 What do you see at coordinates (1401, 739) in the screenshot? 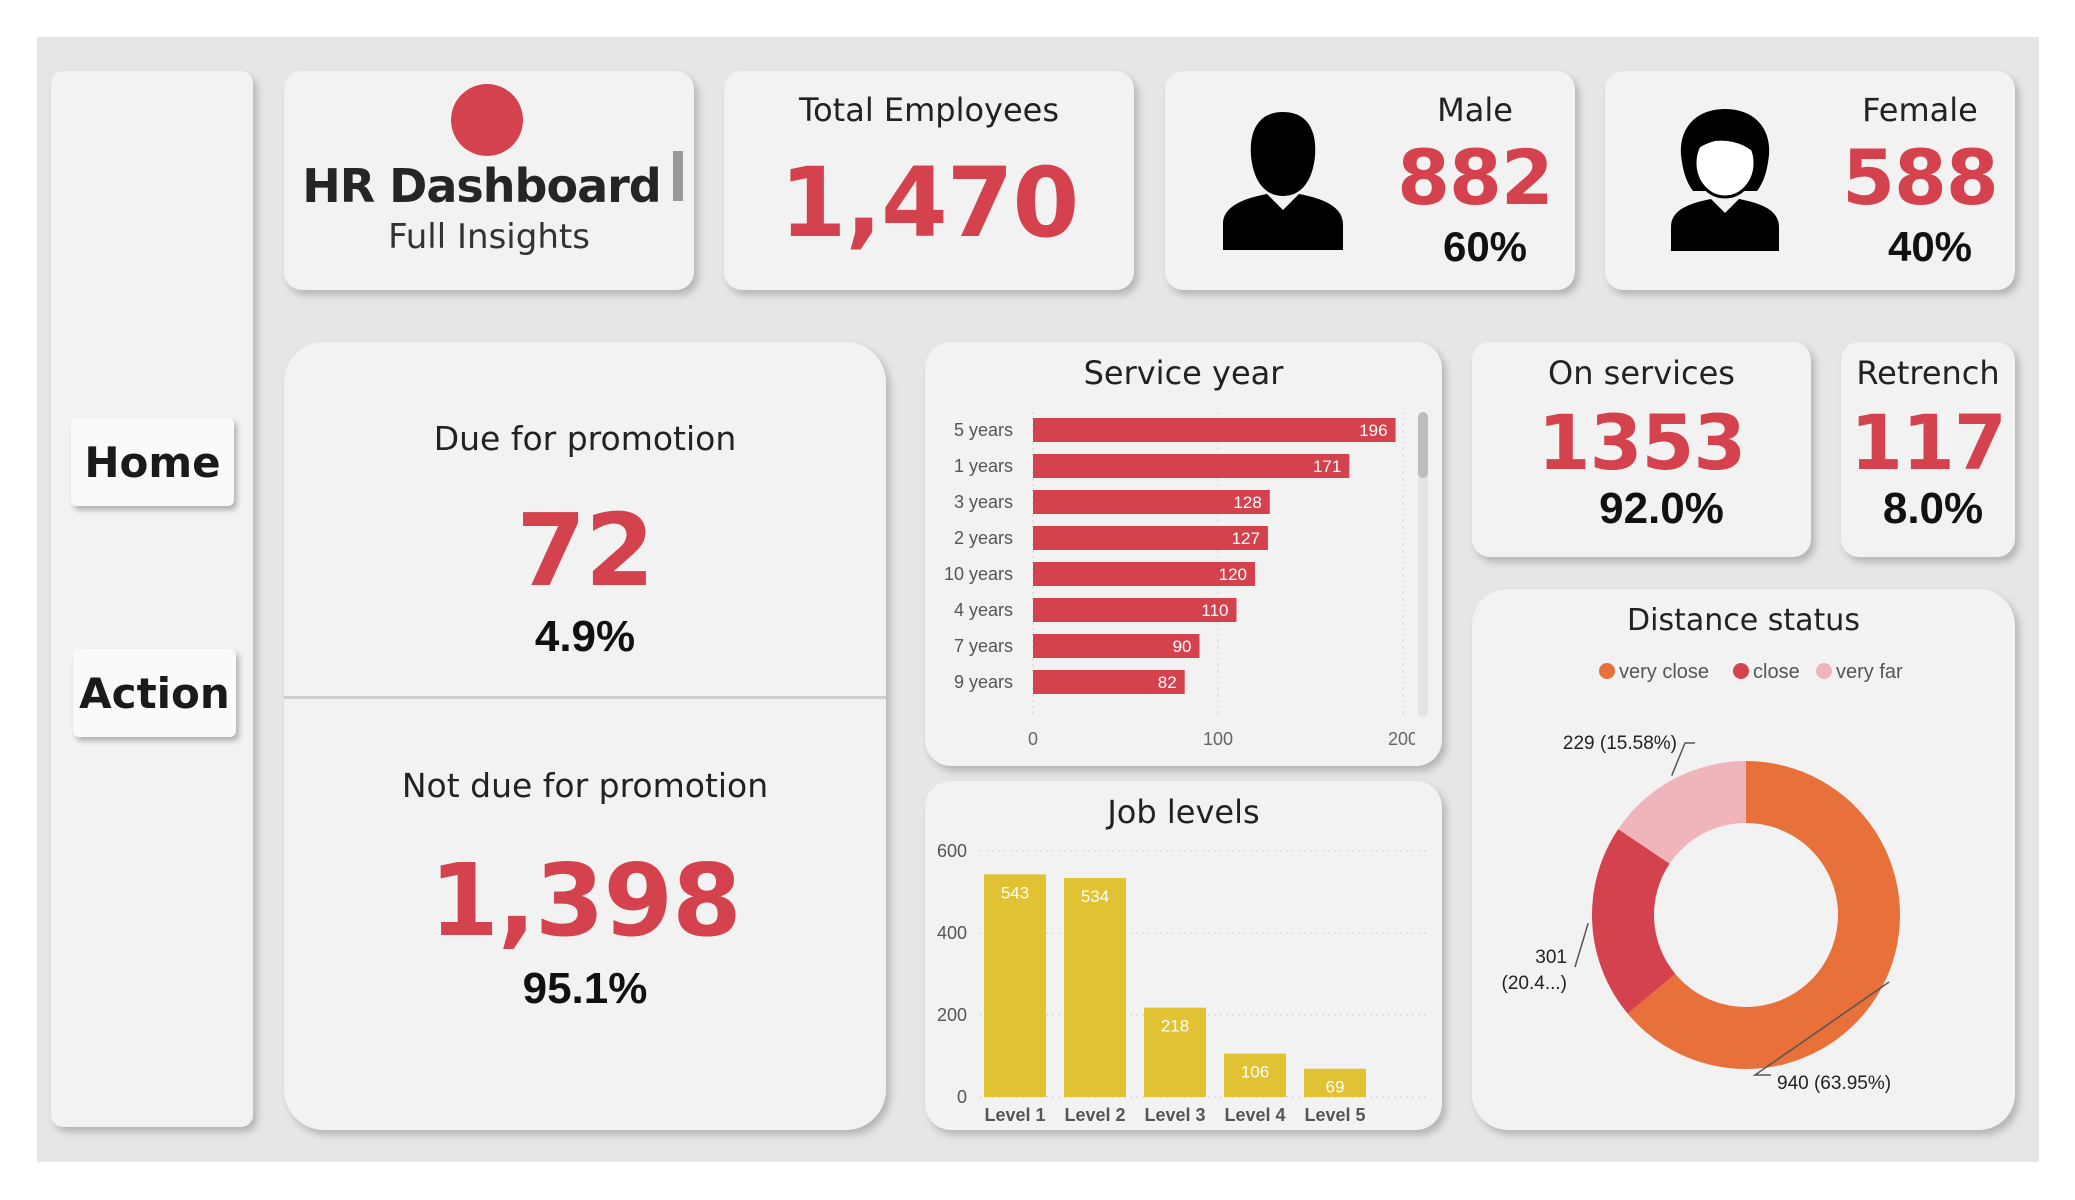
I see `service-year-x-tick: 200` at bounding box center [1401, 739].